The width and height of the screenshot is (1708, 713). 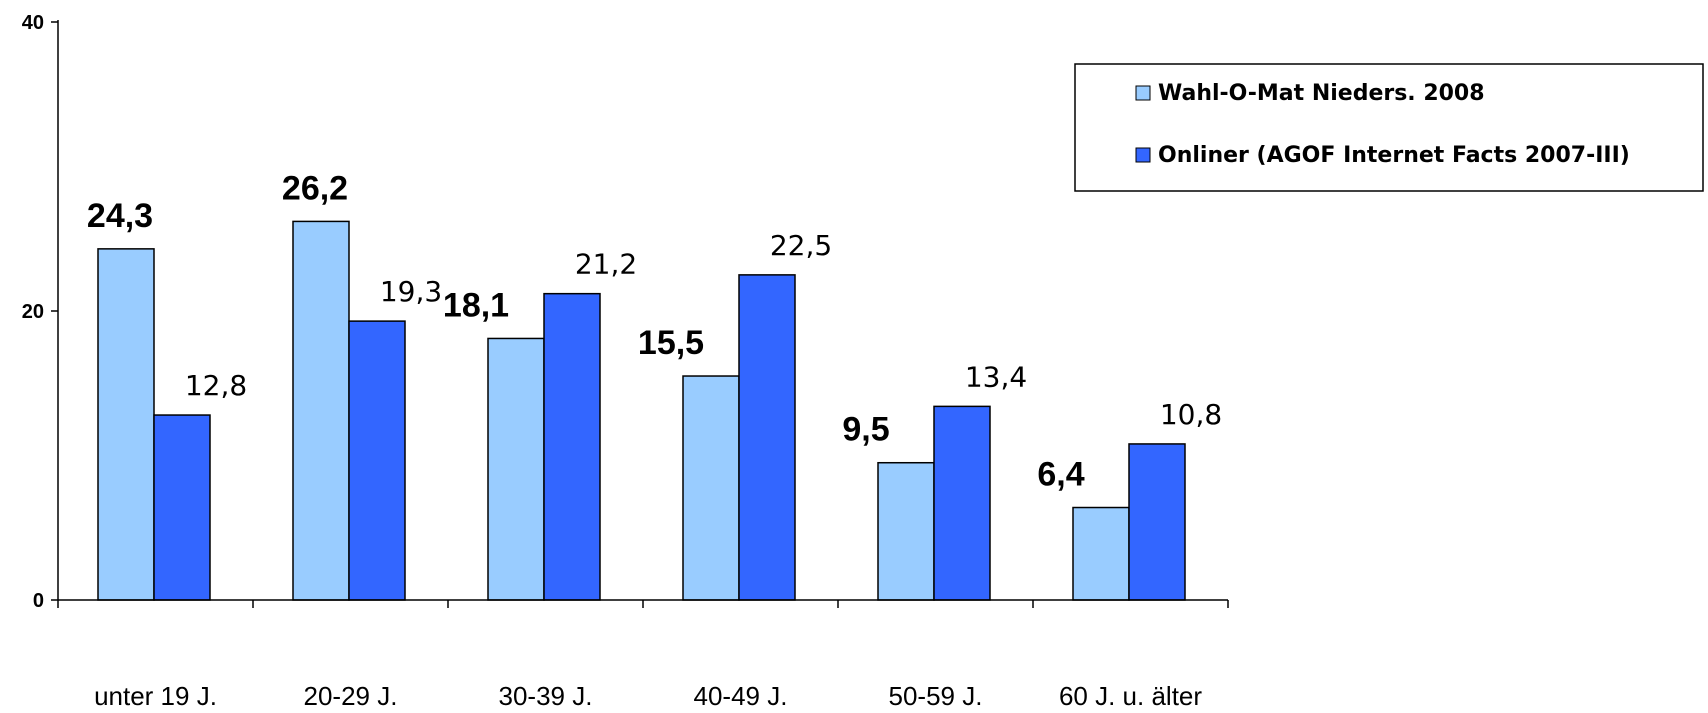 What do you see at coordinates (411, 291) in the screenshot?
I see `data-label-onliner-1: 19,3` at bounding box center [411, 291].